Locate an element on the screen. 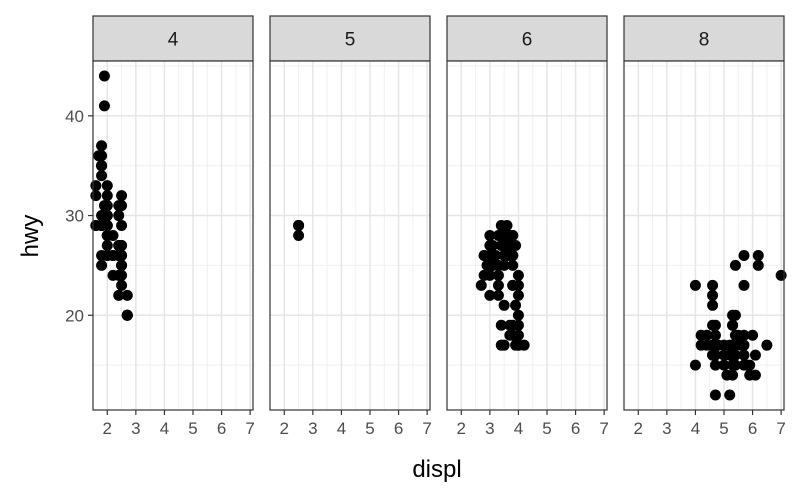 The width and height of the screenshot is (800, 500). panel-background is located at coordinates (527, 235).